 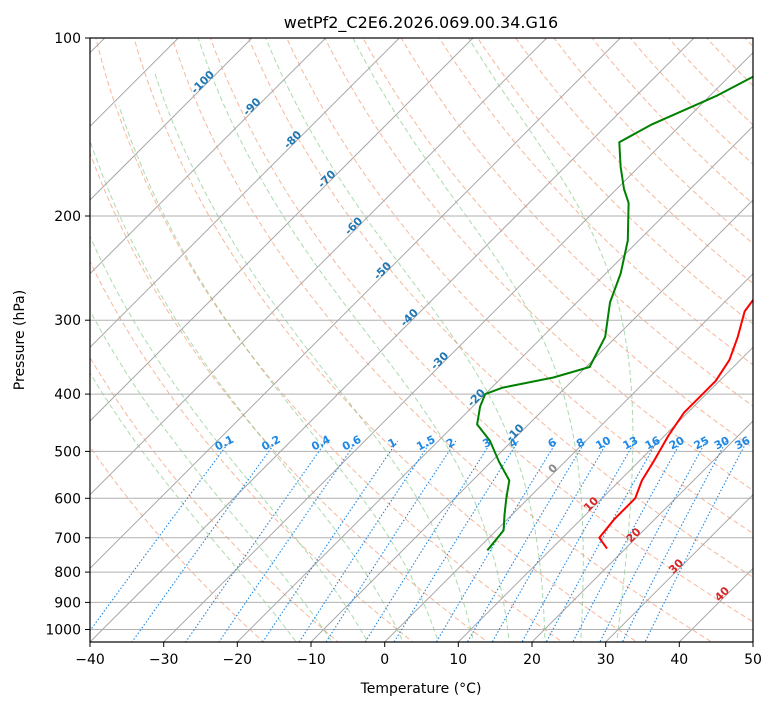 I want to click on y-tick-label: 800, so click(x=67, y=573).